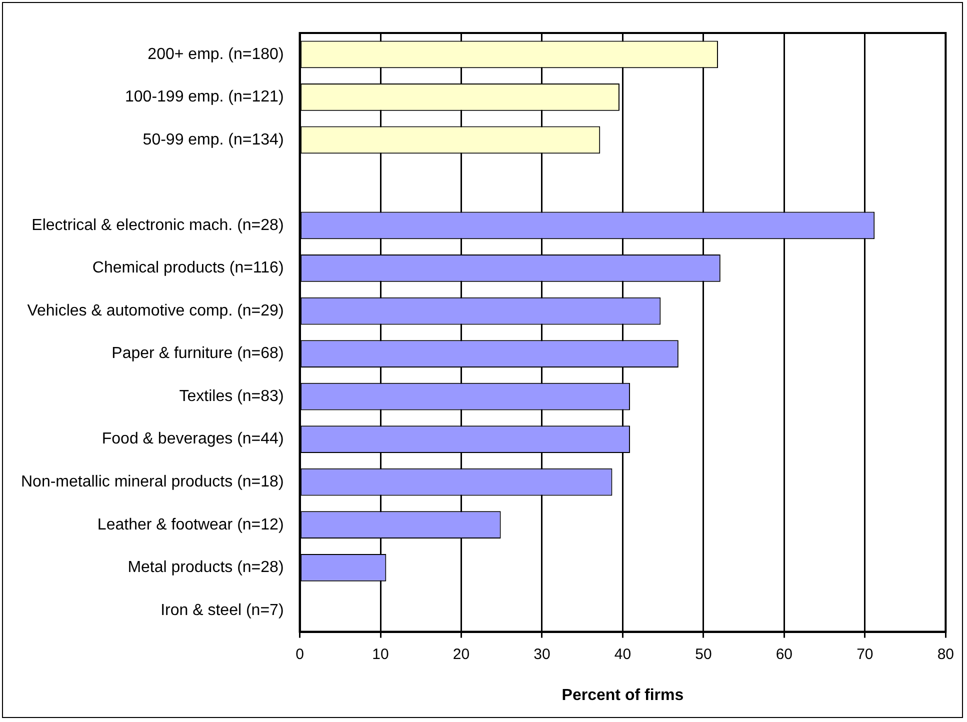 The image size is (967, 722). I want to click on x-tick-label: 60, so click(784, 654).